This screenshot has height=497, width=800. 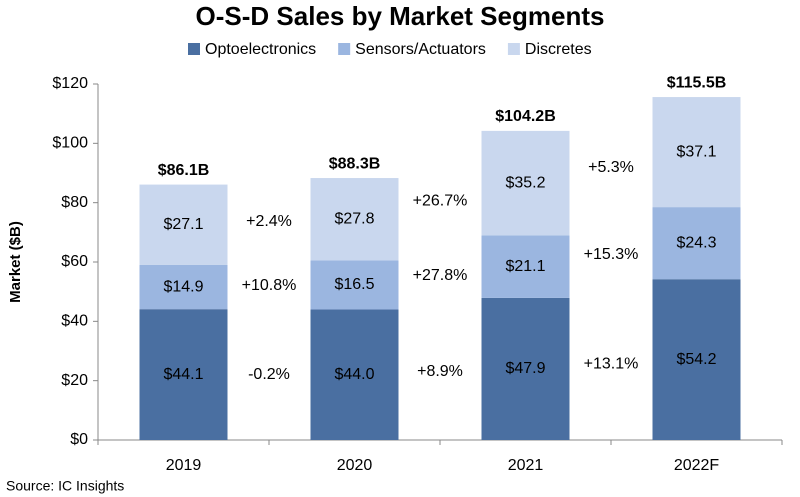 I want to click on value-label: $44.1, so click(x=183, y=374).